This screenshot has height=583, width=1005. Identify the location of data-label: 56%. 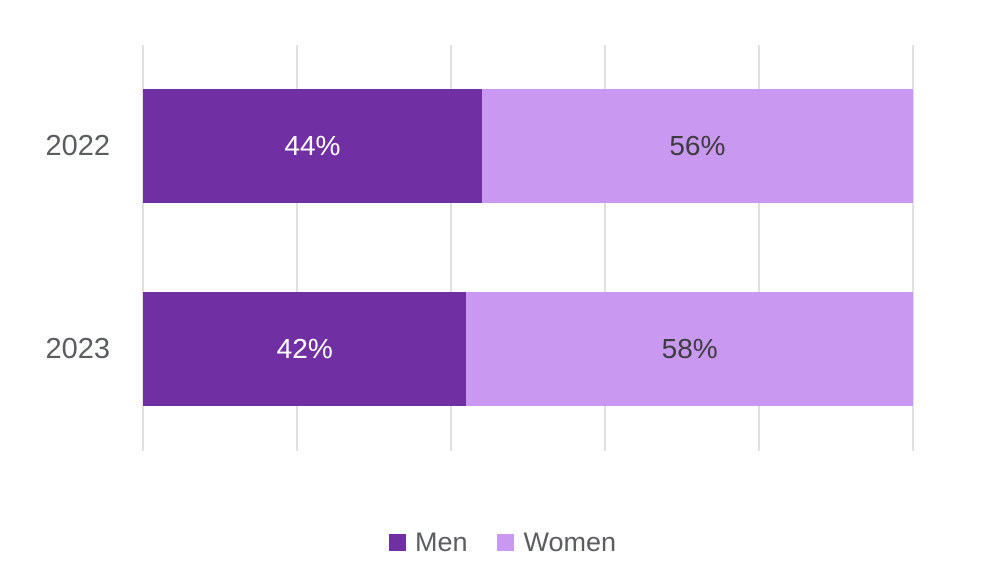
(697, 145).